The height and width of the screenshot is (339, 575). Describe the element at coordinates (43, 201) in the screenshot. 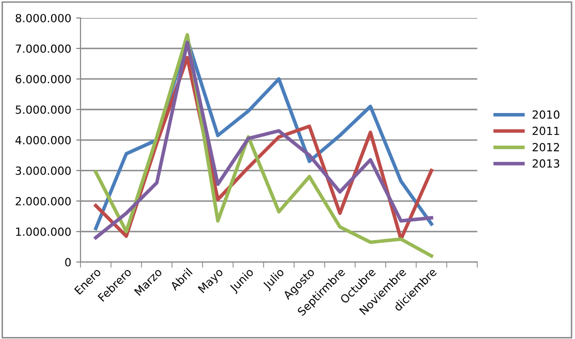

I see `y-tick-label: 2.000.000` at that location.